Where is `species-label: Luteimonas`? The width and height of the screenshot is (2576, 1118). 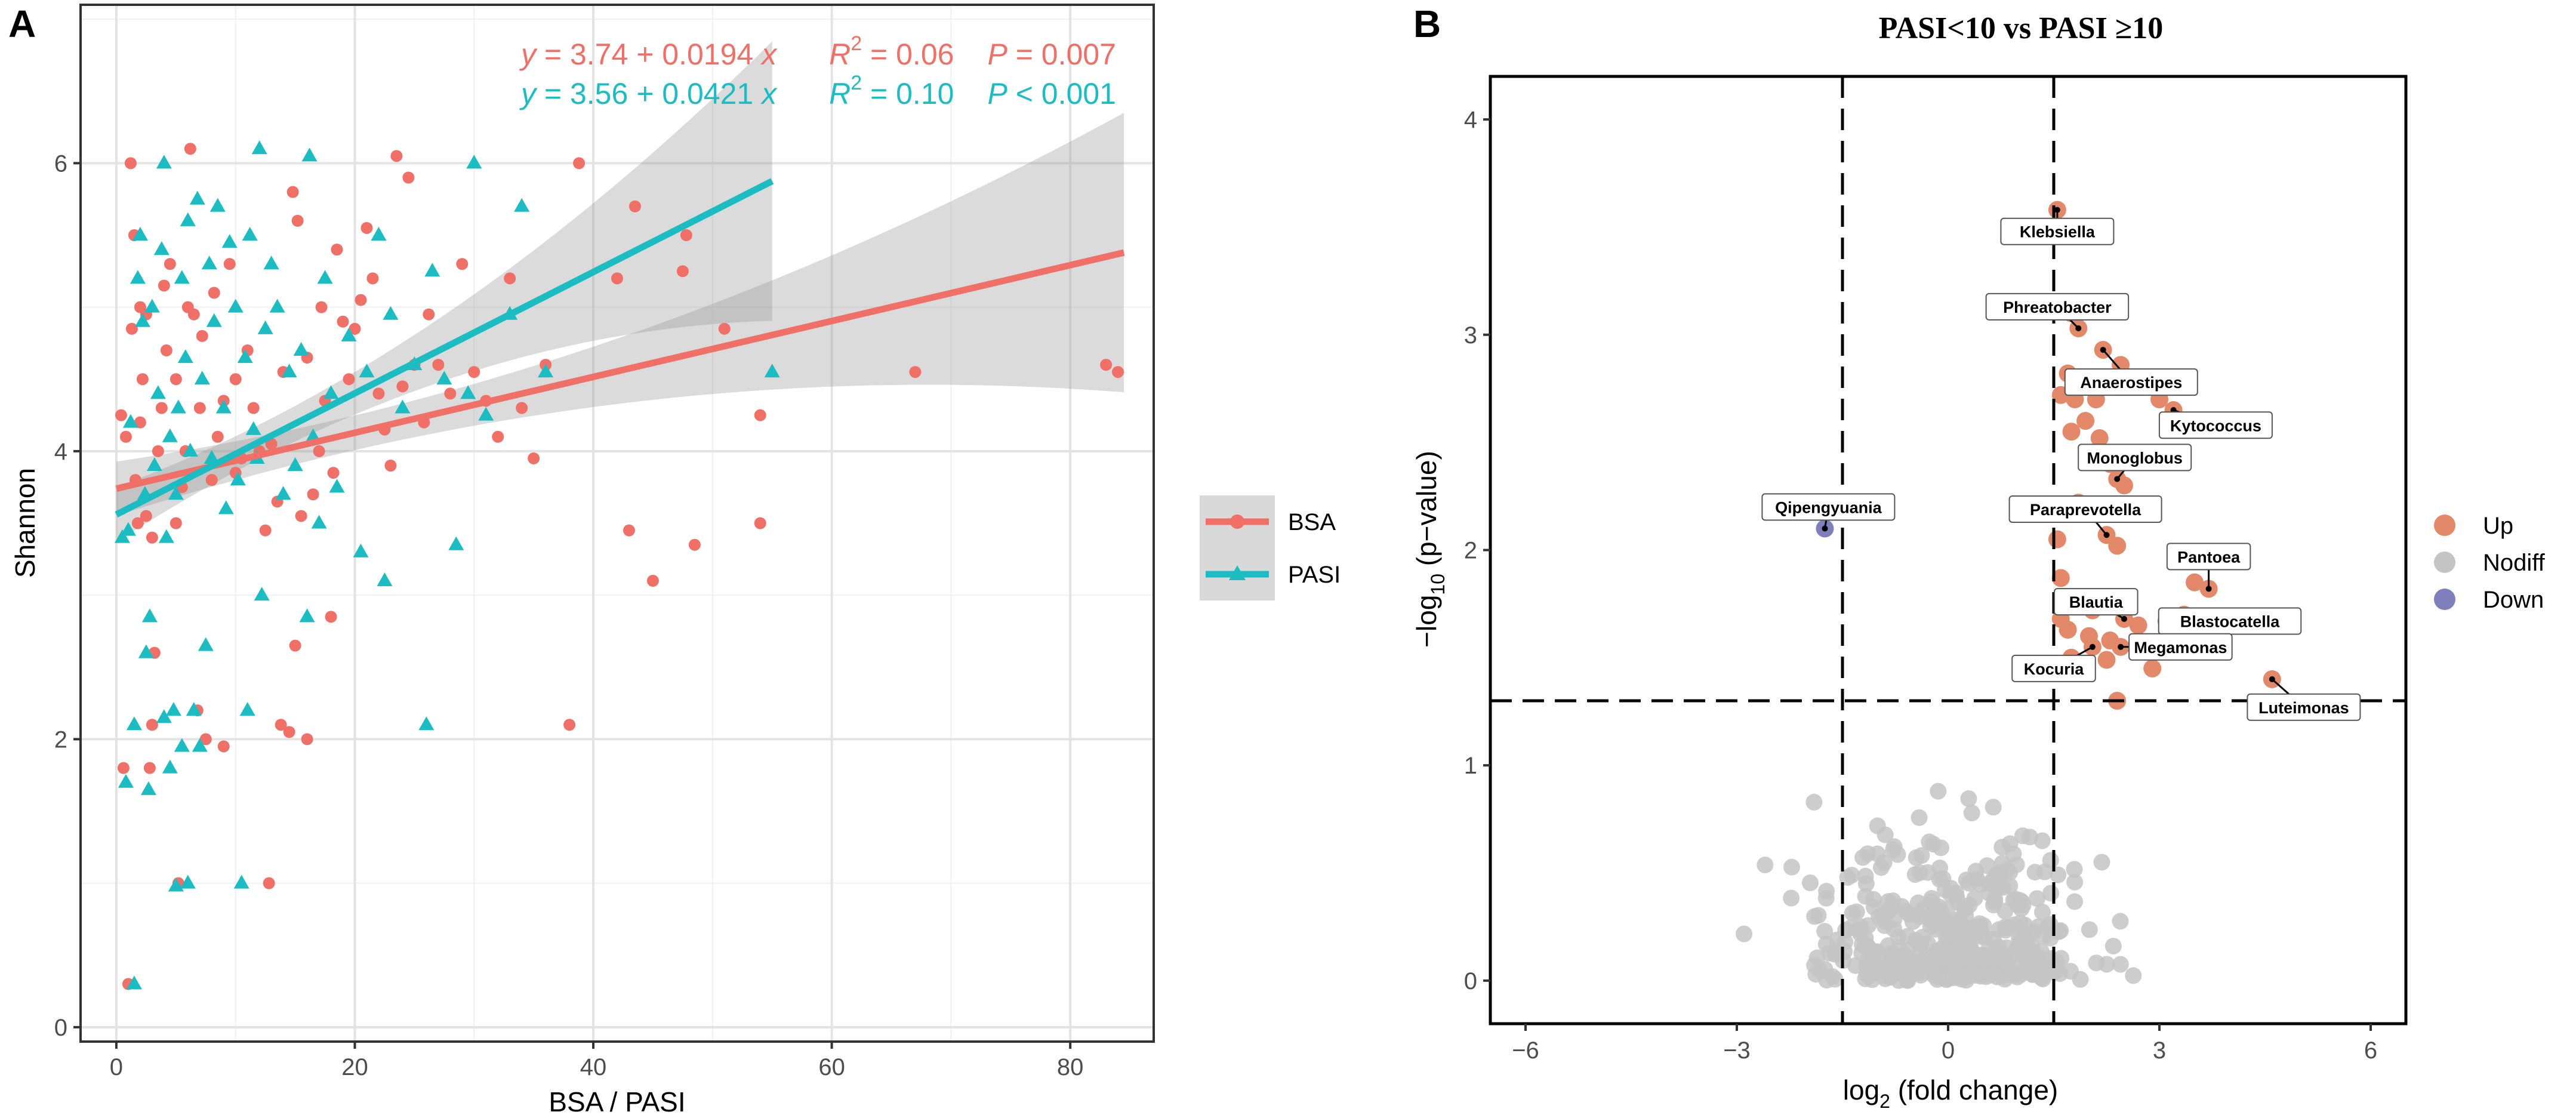
species-label: Luteimonas is located at coordinates (2303, 708).